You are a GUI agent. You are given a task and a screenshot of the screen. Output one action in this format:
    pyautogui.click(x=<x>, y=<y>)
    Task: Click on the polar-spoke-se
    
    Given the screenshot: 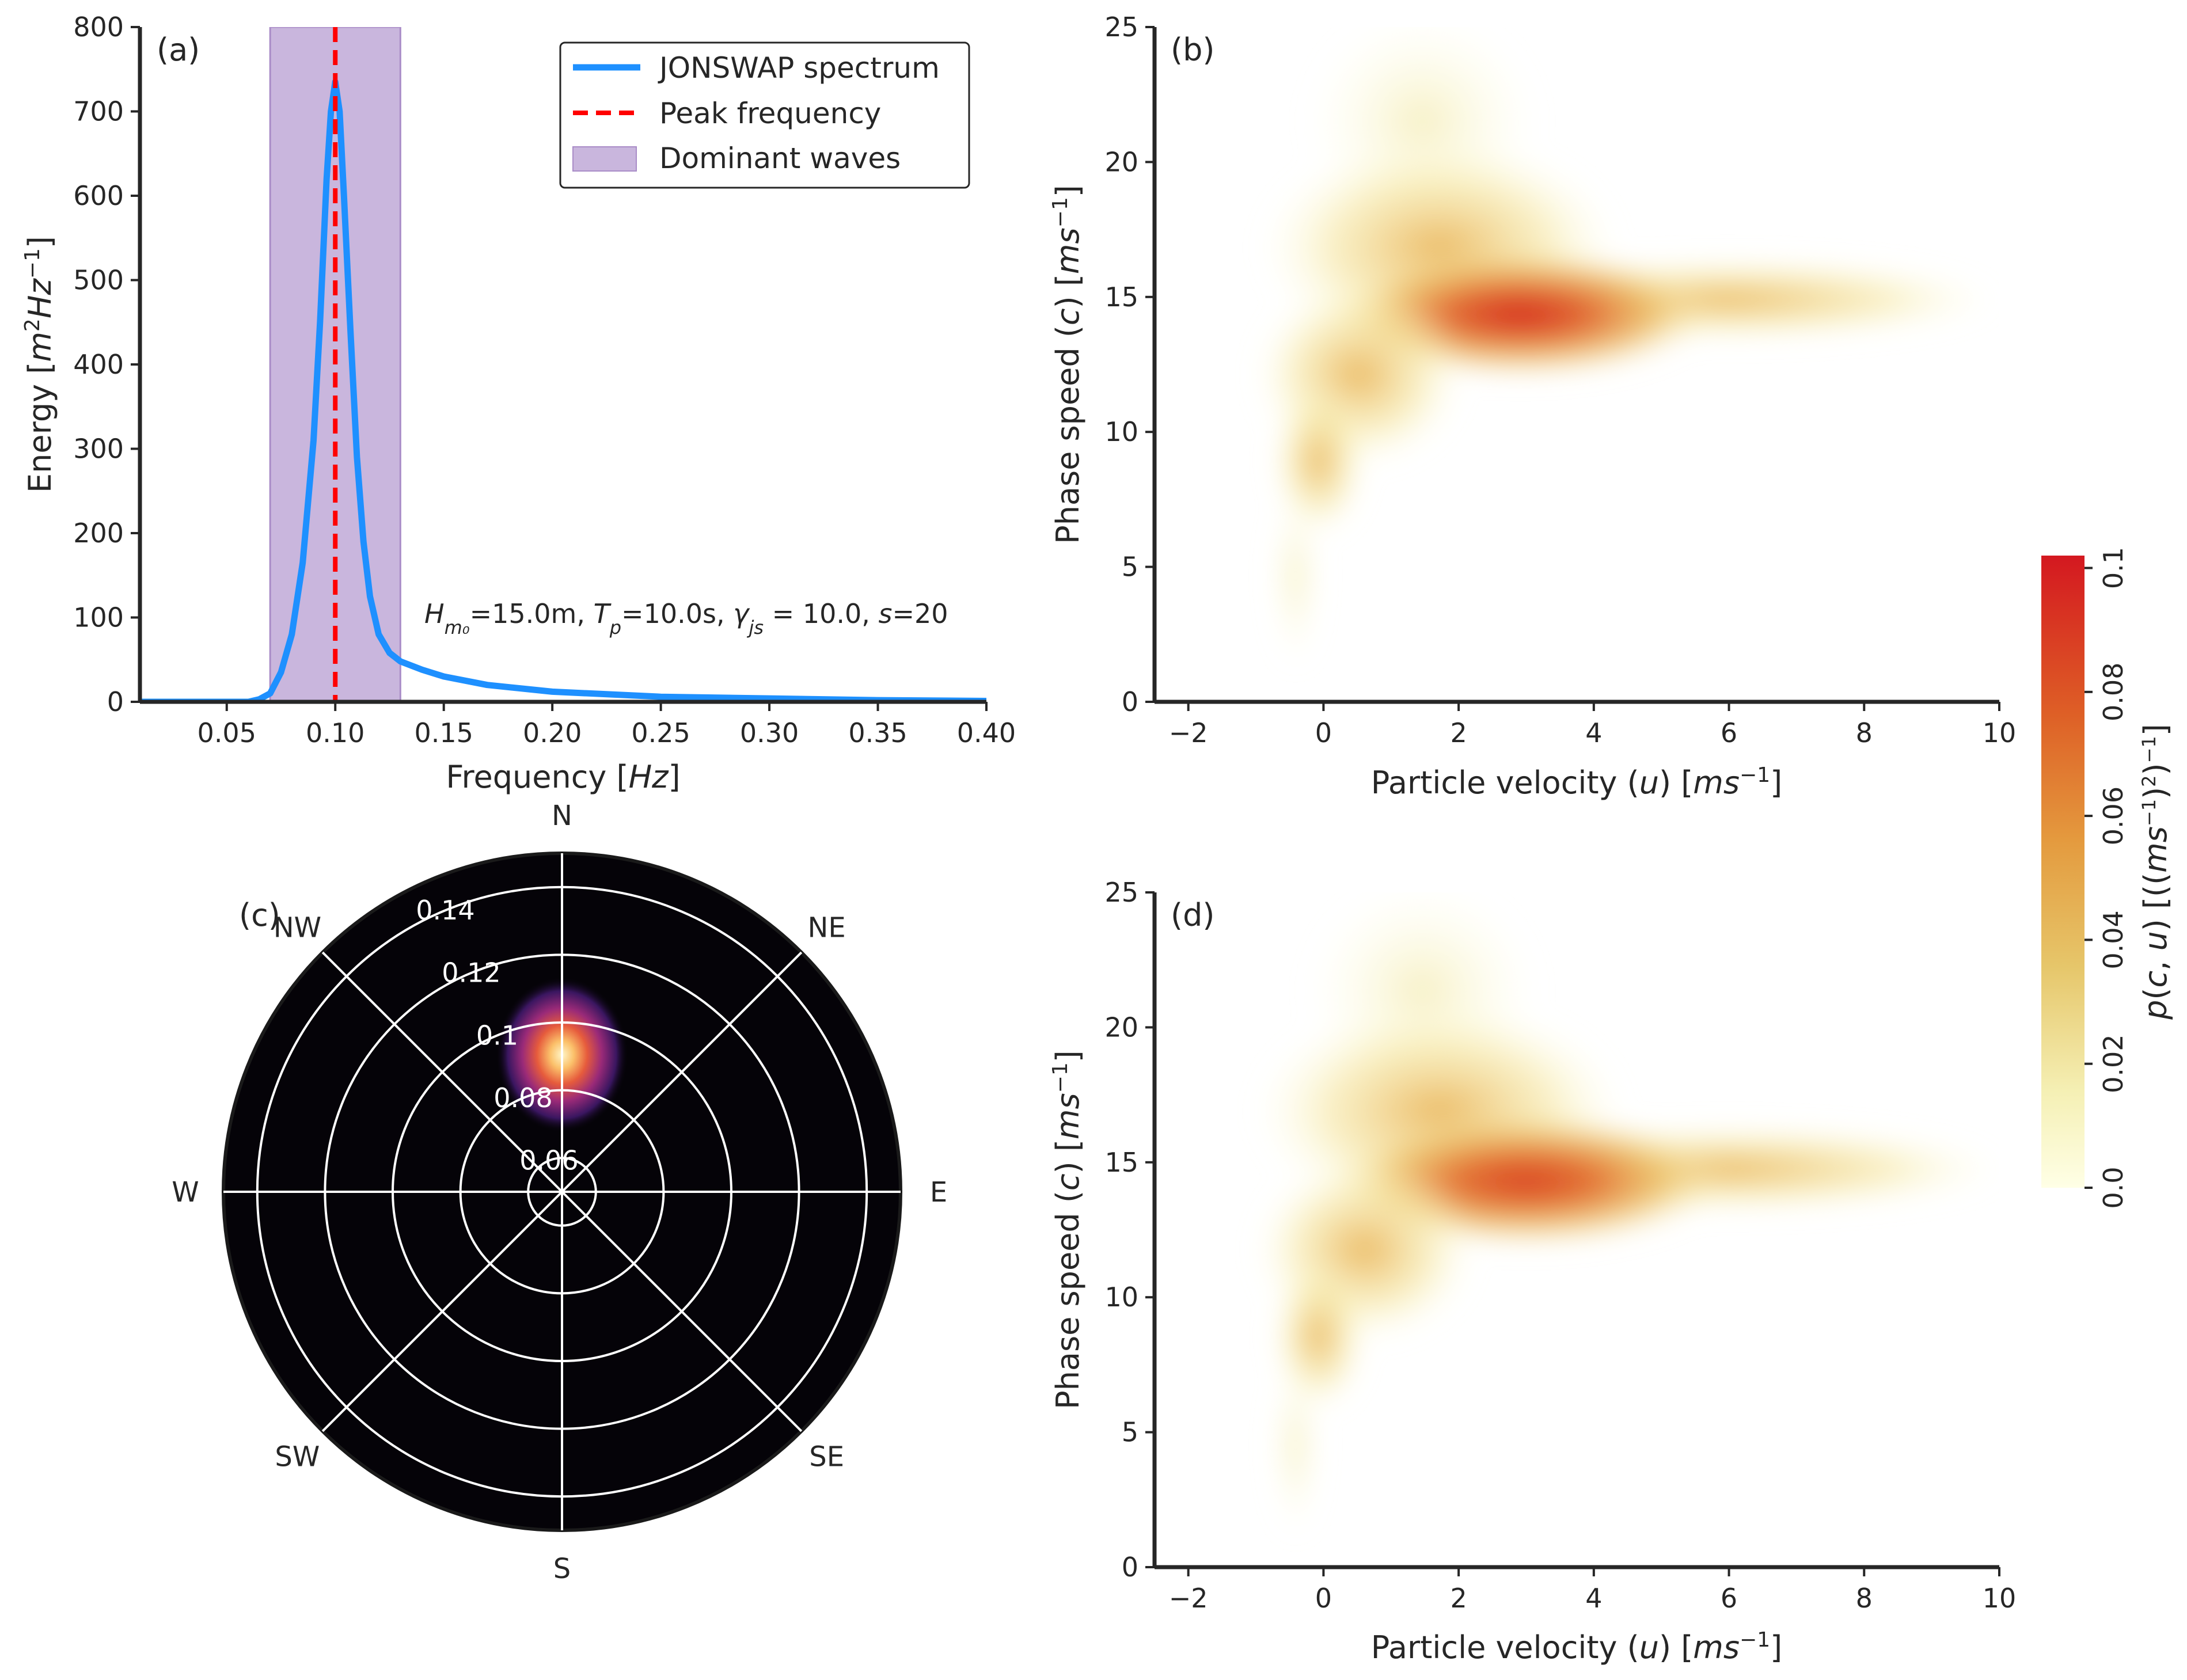 What is the action you would take?
    pyautogui.click(x=682, y=1312)
    